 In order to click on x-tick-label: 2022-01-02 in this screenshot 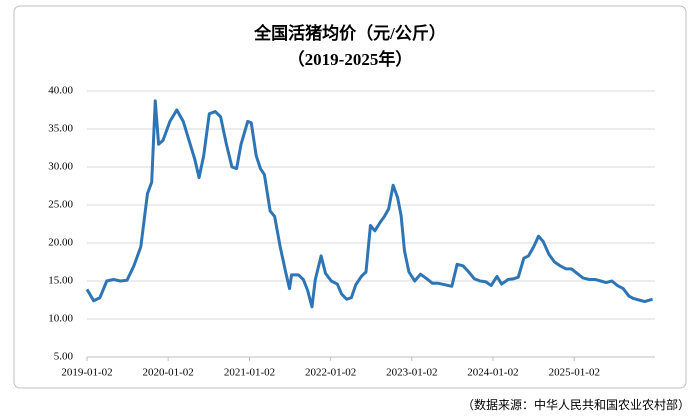, I will do `click(330, 373)`.